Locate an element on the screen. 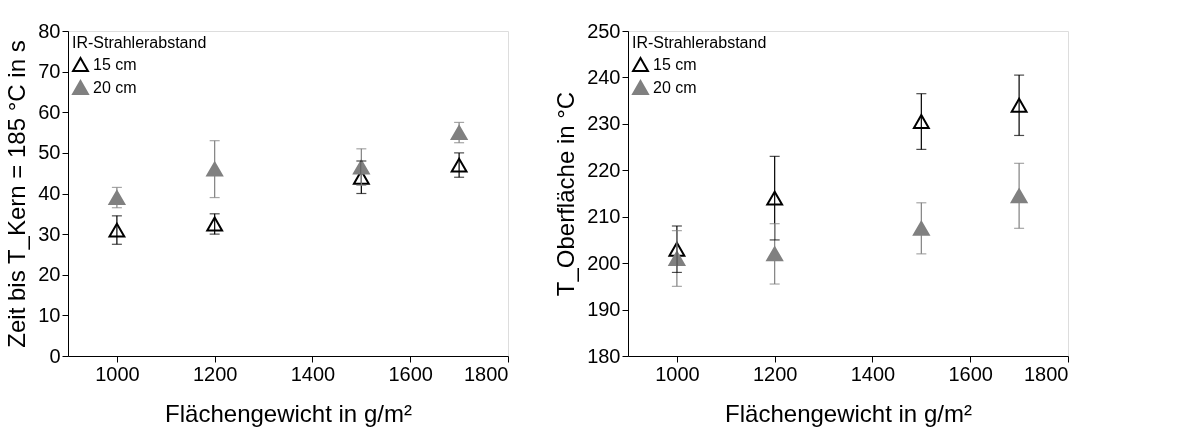 The image size is (1197, 448). y-tick-label: 210 is located at coordinates (604, 216).